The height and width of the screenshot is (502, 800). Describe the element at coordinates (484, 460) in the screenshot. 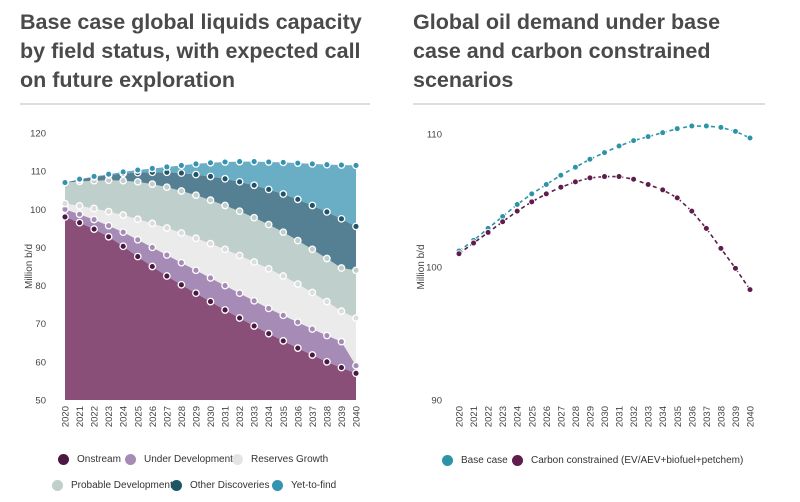

I see `legend-label-base-case: Base case` at that location.